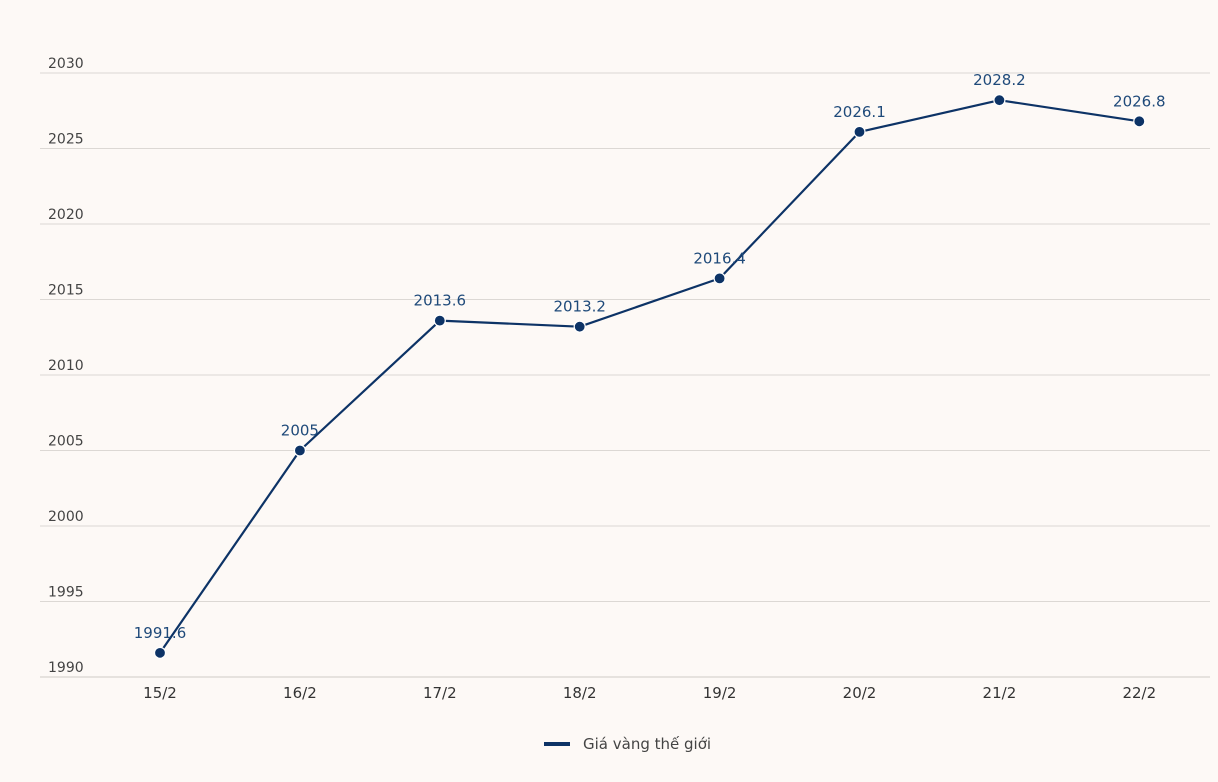 The width and height of the screenshot is (1218, 782). Describe the element at coordinates (1139, 693) in the screenshot. I see `x-tick-label: 22/2` at that location.